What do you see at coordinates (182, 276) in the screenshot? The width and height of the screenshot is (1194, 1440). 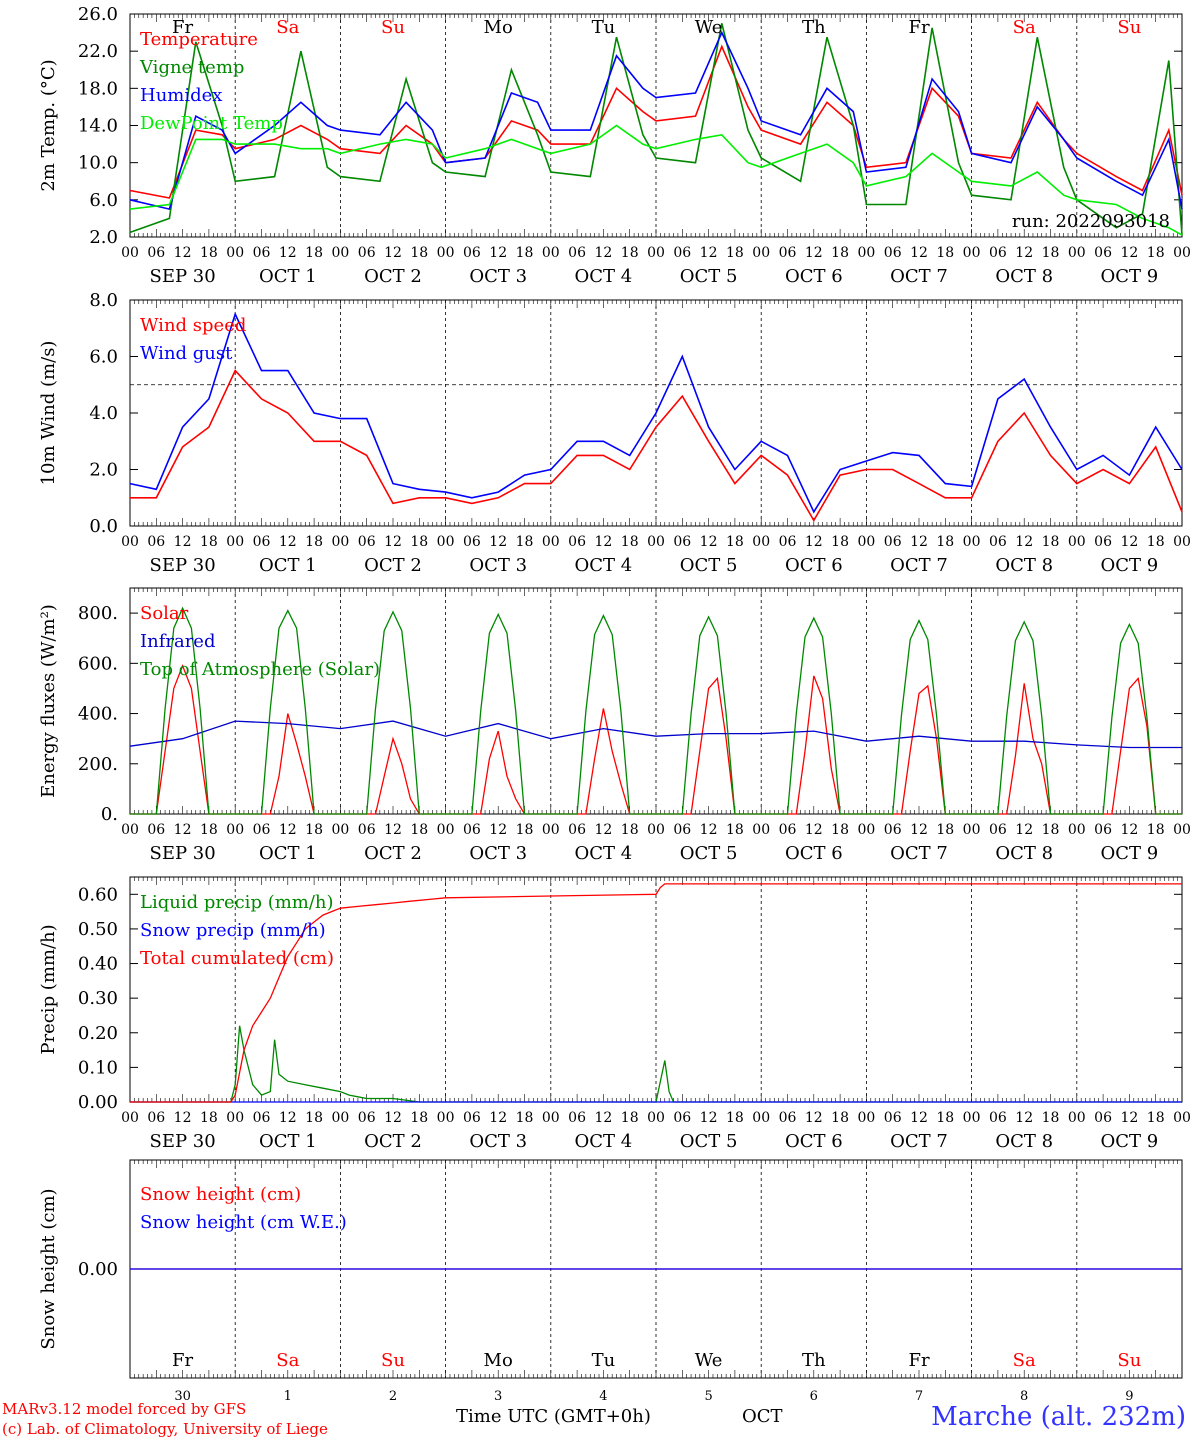 I see `x-date-label: SEP 30` at bounding box center [182, 276].